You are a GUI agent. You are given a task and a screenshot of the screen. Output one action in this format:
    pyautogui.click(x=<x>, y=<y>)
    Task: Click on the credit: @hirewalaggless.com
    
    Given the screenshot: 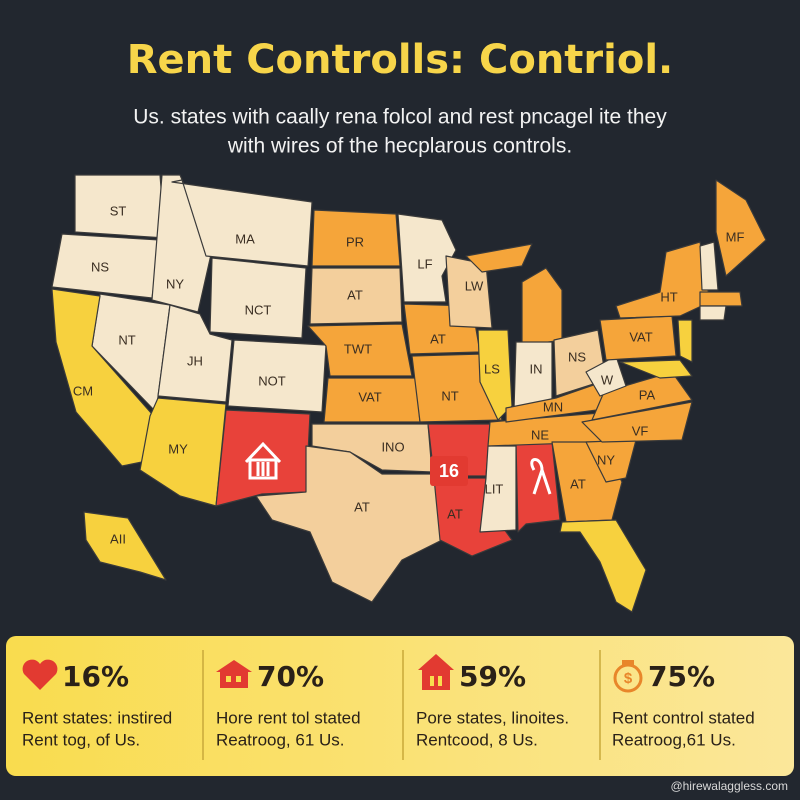 What is the action you would take?
    pyautogui.click(x=729, y=786)
    